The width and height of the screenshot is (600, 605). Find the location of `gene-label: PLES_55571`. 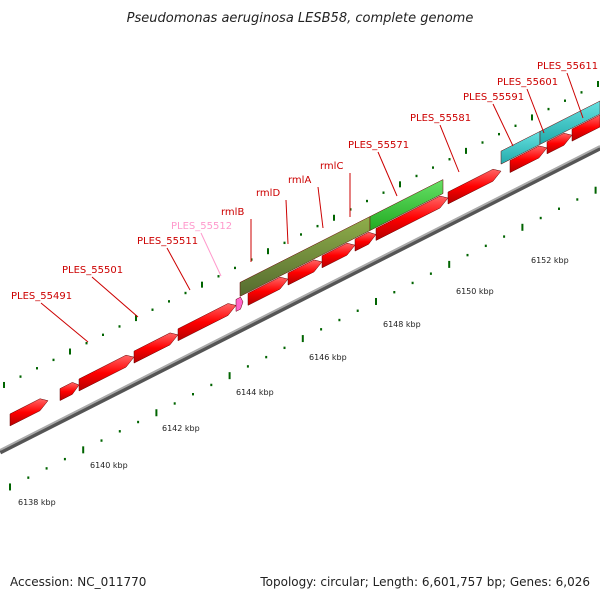

gene-label: PLES_55571 is located at coordinates (378, 145).